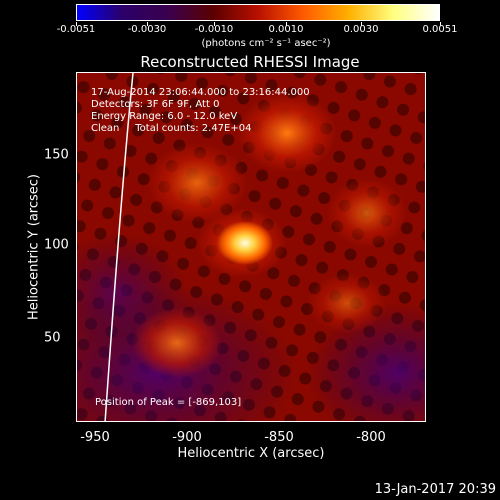  Describe the element at coordinates (279, 437) in the screenshot. I see `x-tick-label: -850` at that location.